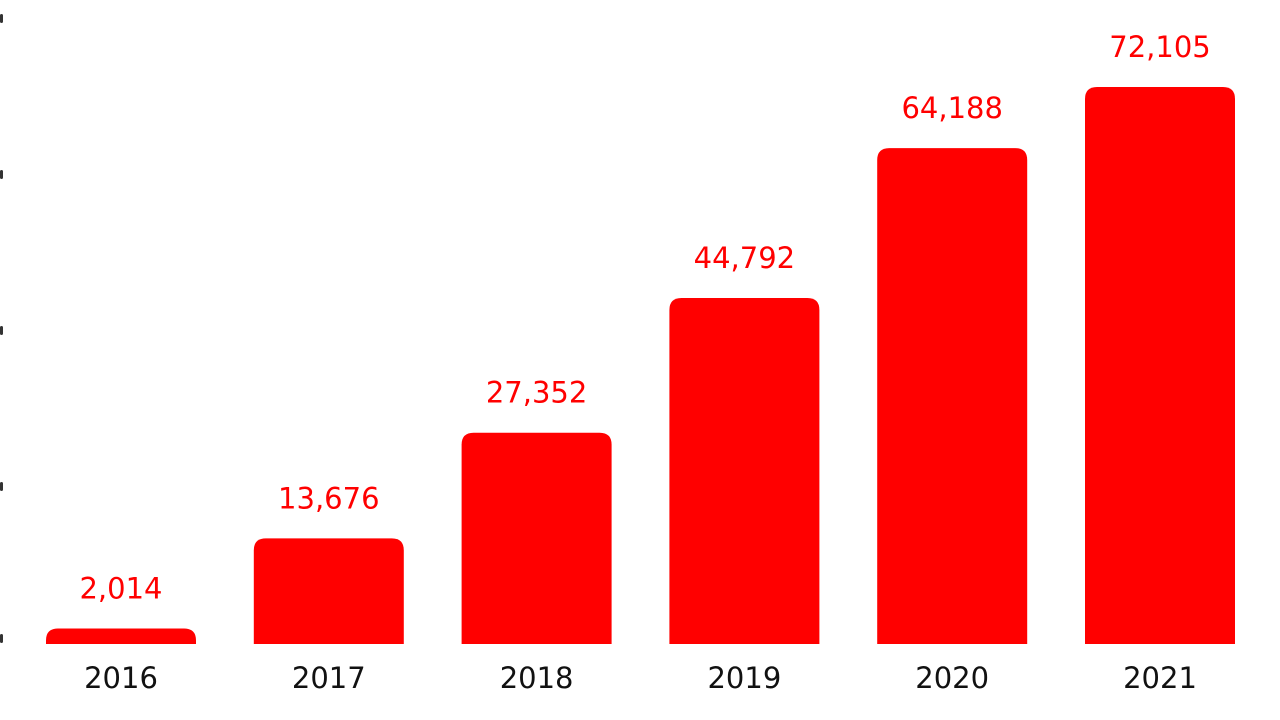 Image resolution: width=1280 pixels, height=720 pixels. What do you see at coordinates (1159, 47) in the screenshot?
I see `value-label-2021: 72,105` at bounding box center [1159, 47].